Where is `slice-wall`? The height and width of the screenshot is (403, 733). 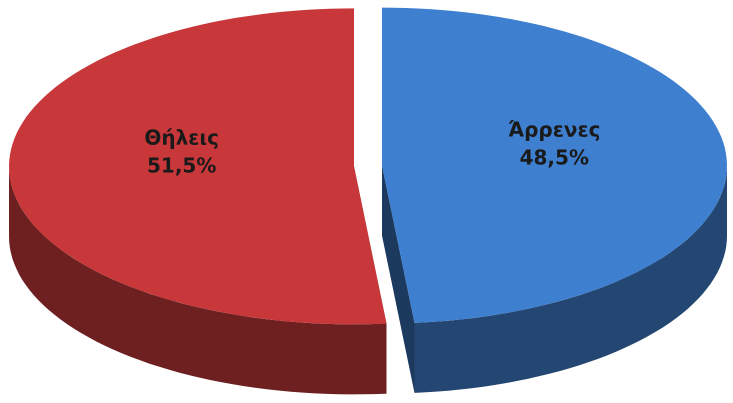 slice-wall is located at coordinates (398, 279).